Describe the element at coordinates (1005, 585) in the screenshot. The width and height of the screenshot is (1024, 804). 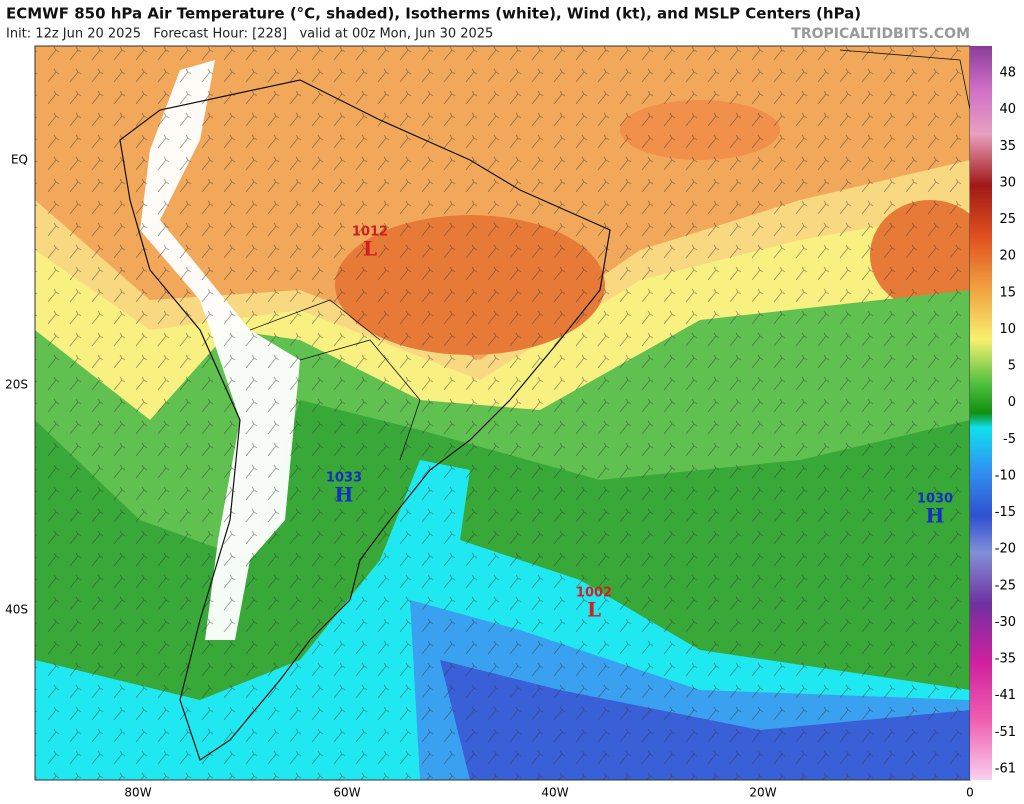
I see `colorbar-label: -25` at that location.